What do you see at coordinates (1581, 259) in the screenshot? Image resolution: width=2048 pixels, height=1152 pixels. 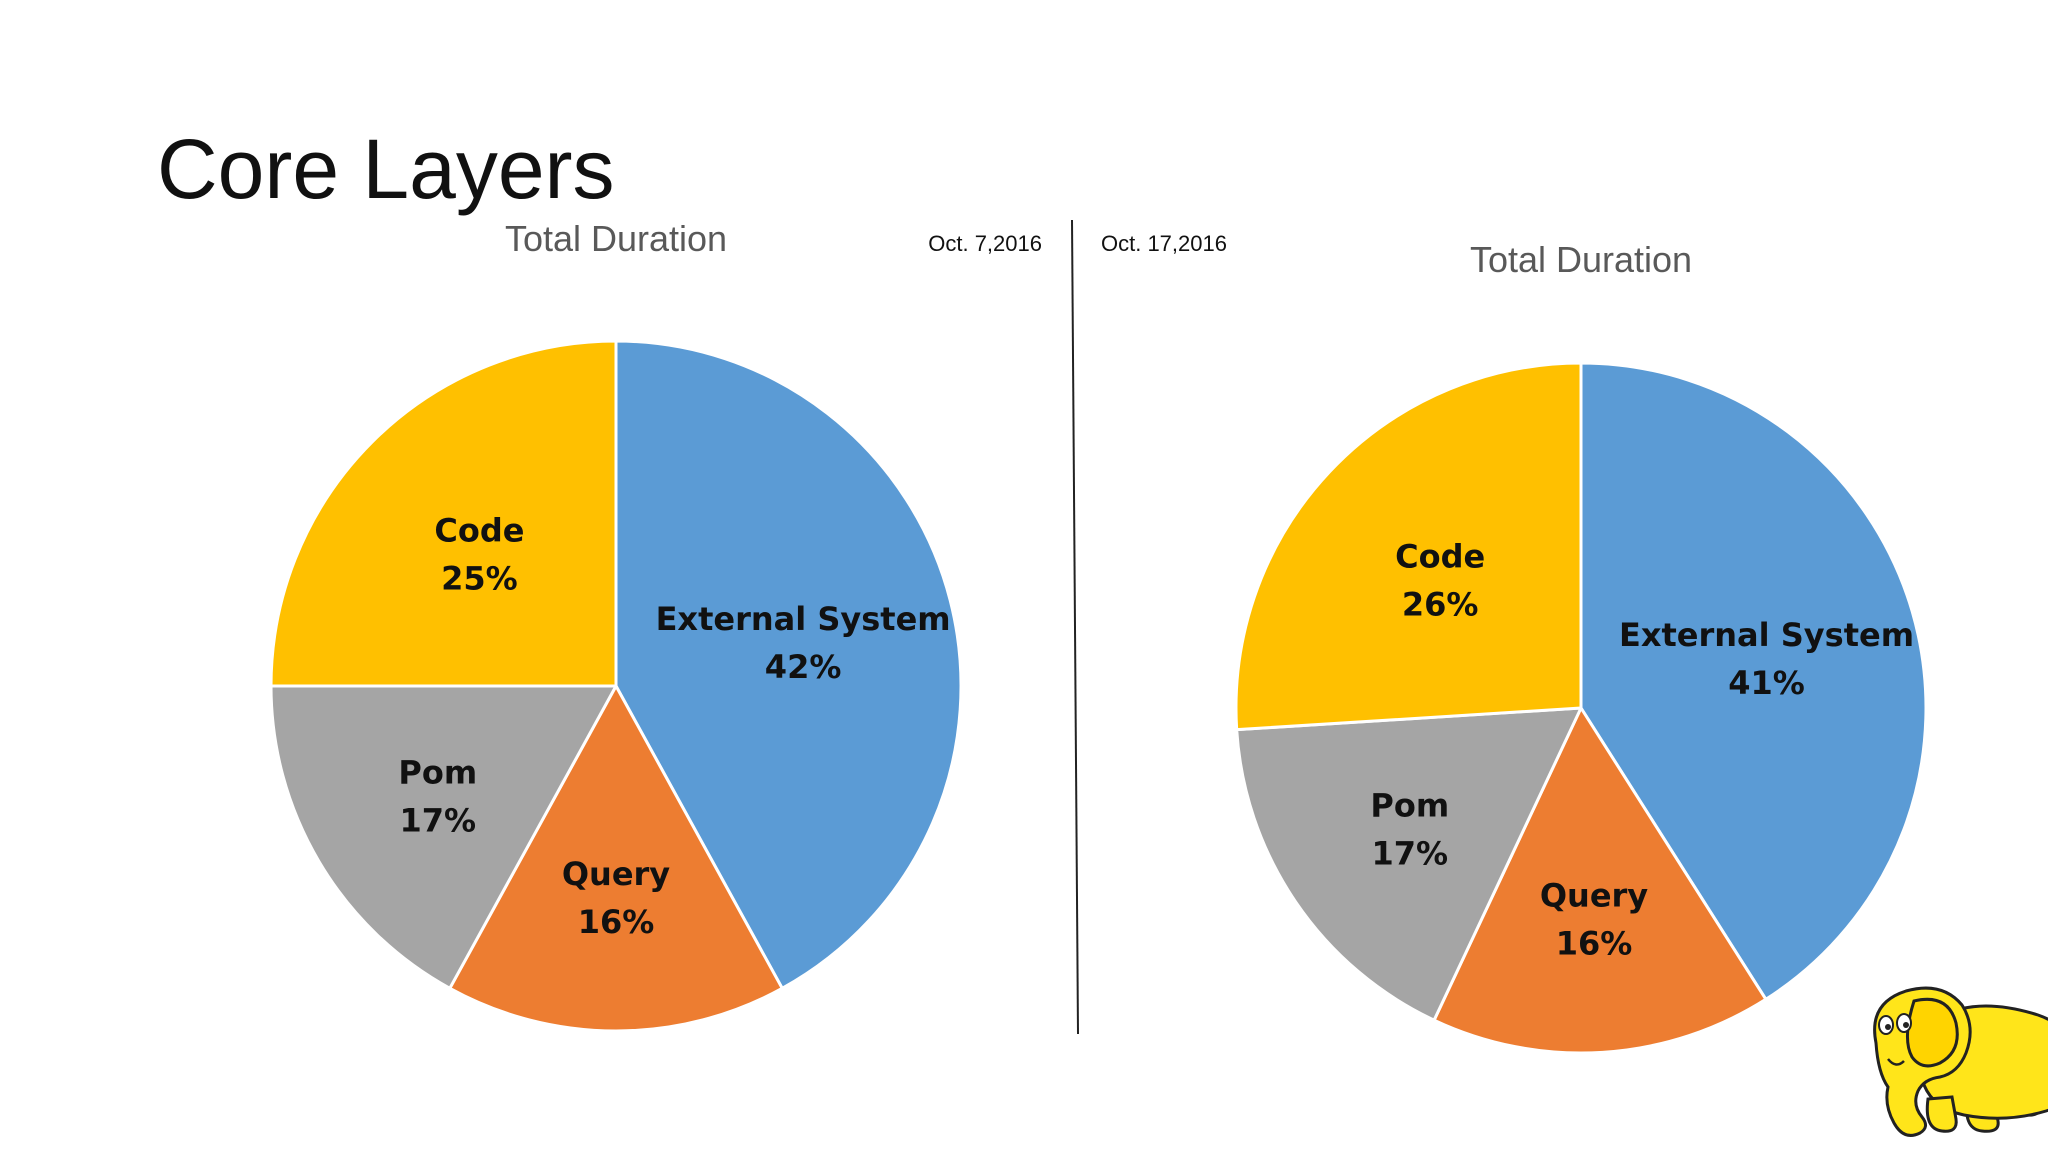 I see `right-chart-title: Total Duration` at bounding box center [1581, 259].